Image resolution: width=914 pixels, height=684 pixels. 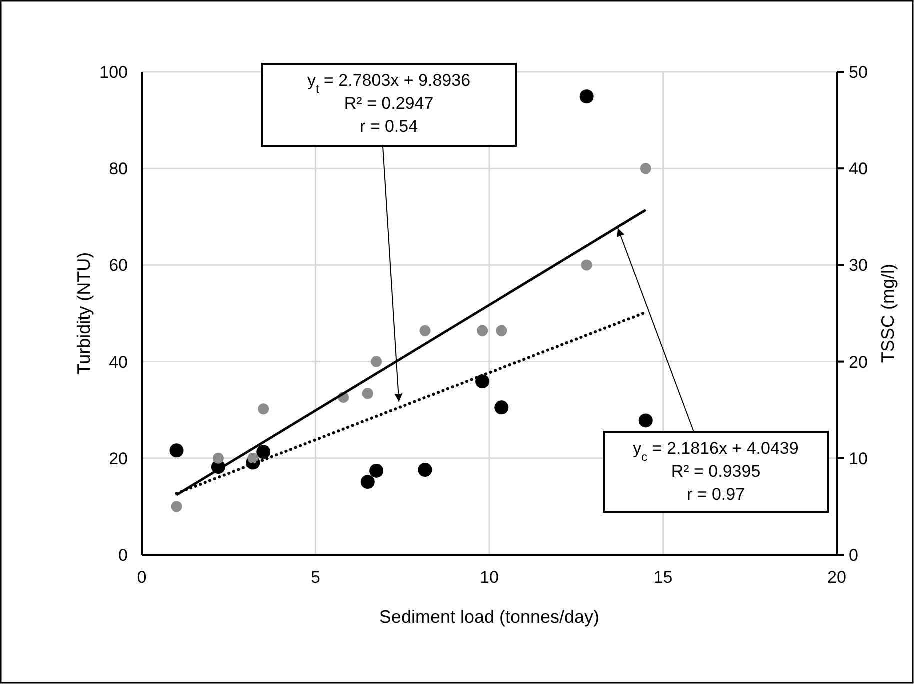 What do you see at coordinates (663, 577) in the screenshot?
I see `x-tick-label: 15` at bounding box center [663, 577].